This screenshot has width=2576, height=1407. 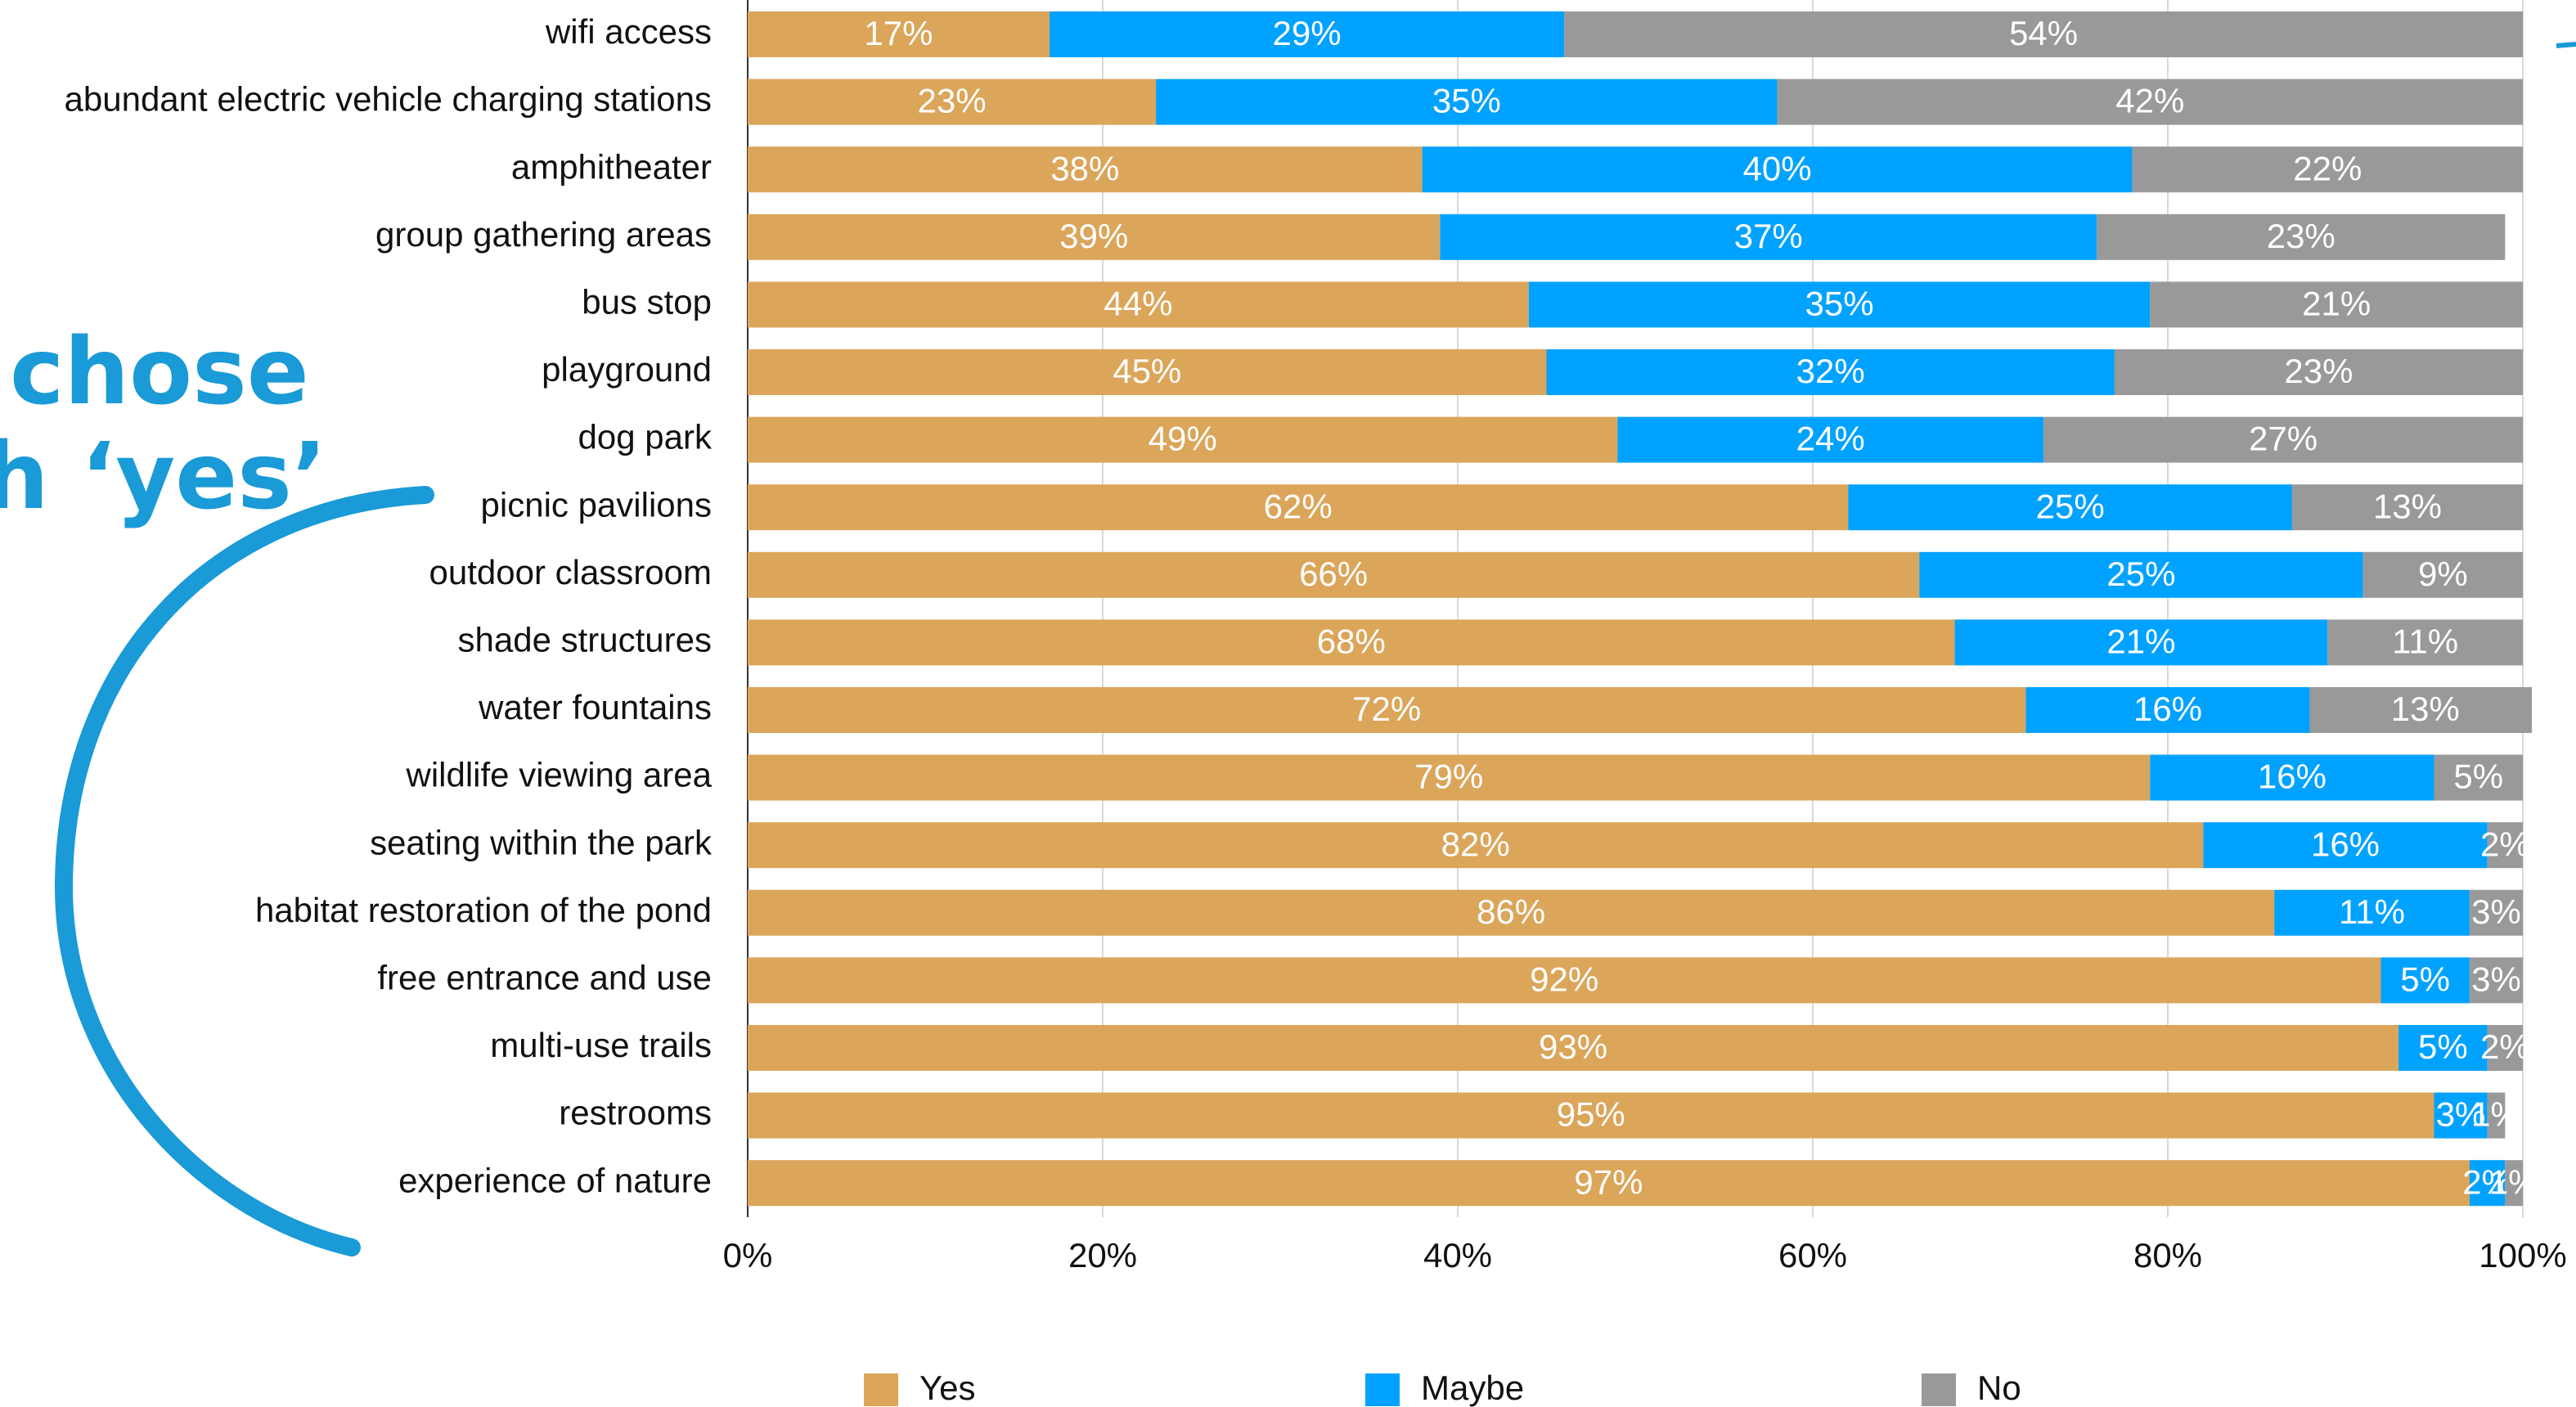 What do you see at coordinates (647, 301) in the screenshot?
I see `y-tick-label: bus stop` at bounding box center [647, 301].